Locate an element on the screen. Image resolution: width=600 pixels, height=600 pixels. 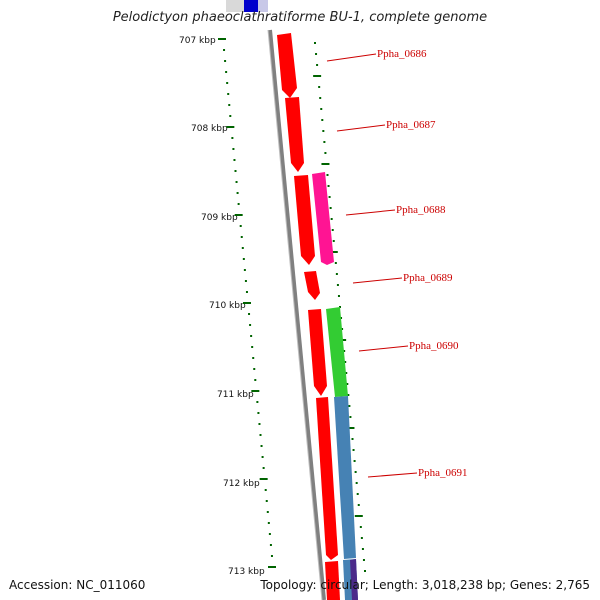
gene-label-ppha-0686: Ppha_0686 is located at coordinates (402, 54).